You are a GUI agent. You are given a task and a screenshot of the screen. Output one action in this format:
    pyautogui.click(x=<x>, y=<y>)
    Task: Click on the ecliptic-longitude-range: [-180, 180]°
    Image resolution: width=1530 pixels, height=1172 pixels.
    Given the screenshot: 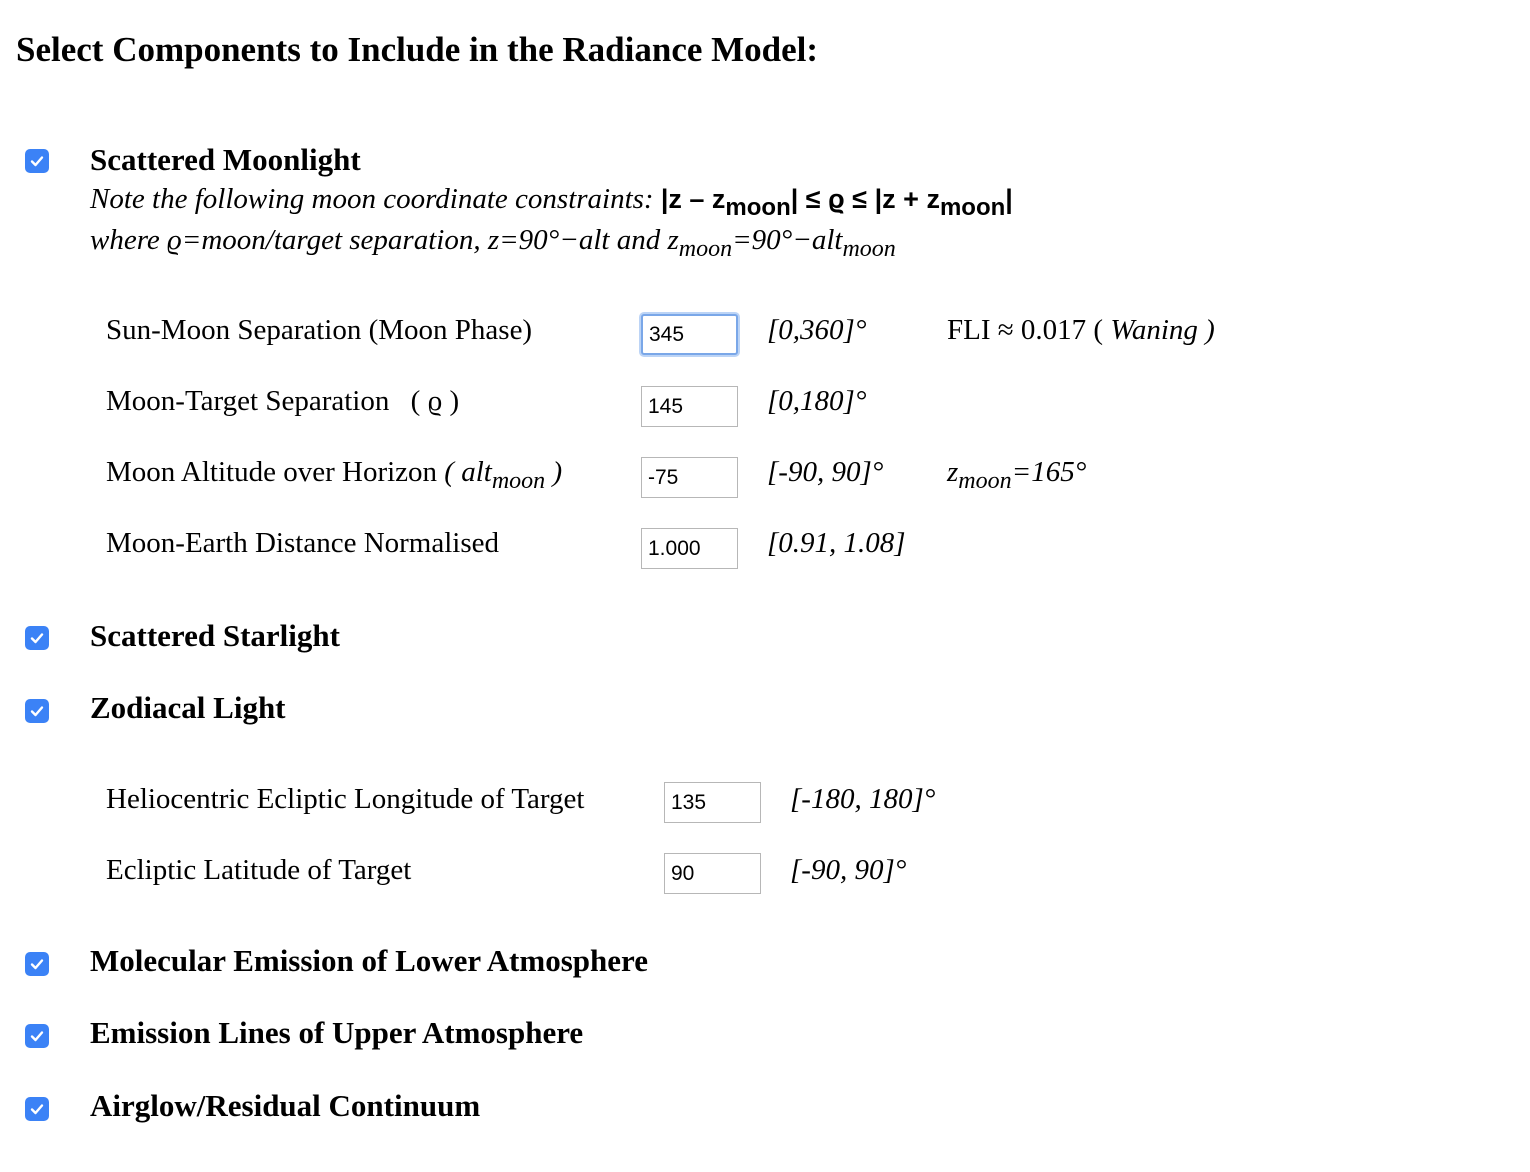 What is the action you would take?
    pyautogui.click(x=863, y=799)
    